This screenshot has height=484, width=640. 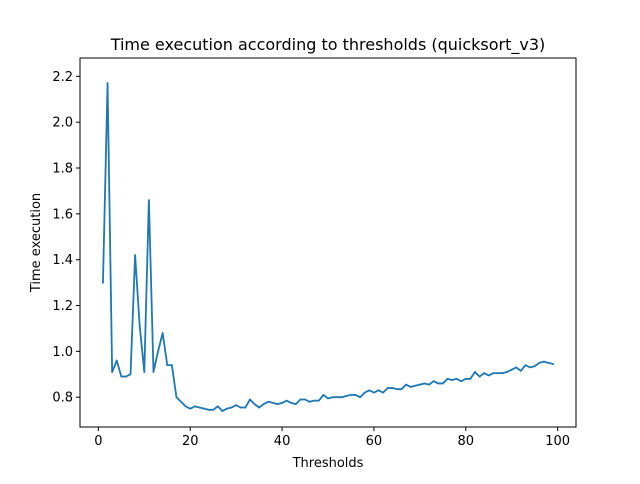 What do you see at coordinates (466, 441) in the screenshot?
I see `x-tick-label: 80` at bounding box center [466, 441].